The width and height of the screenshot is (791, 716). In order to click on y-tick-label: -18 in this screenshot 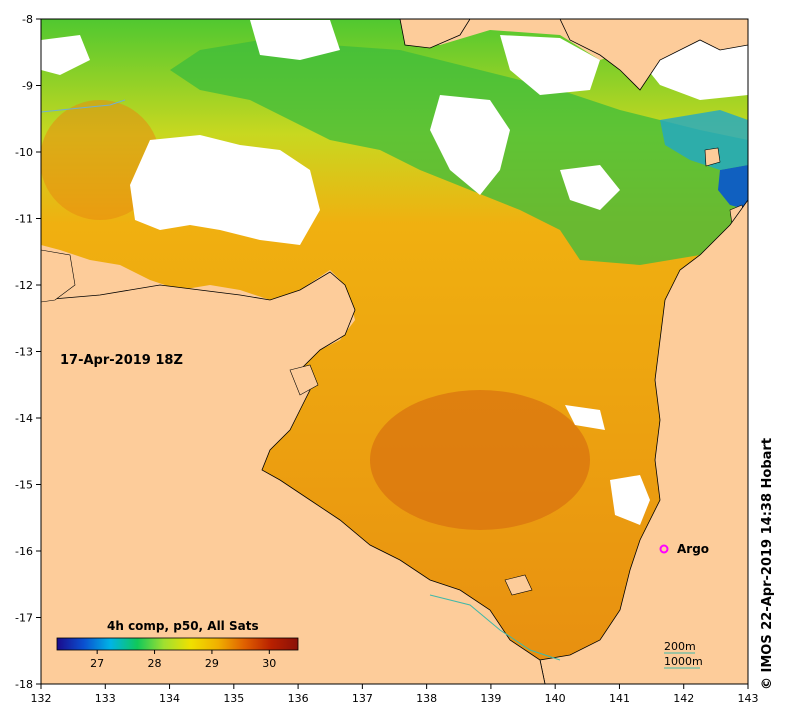, I will do `click(24, 684)`.